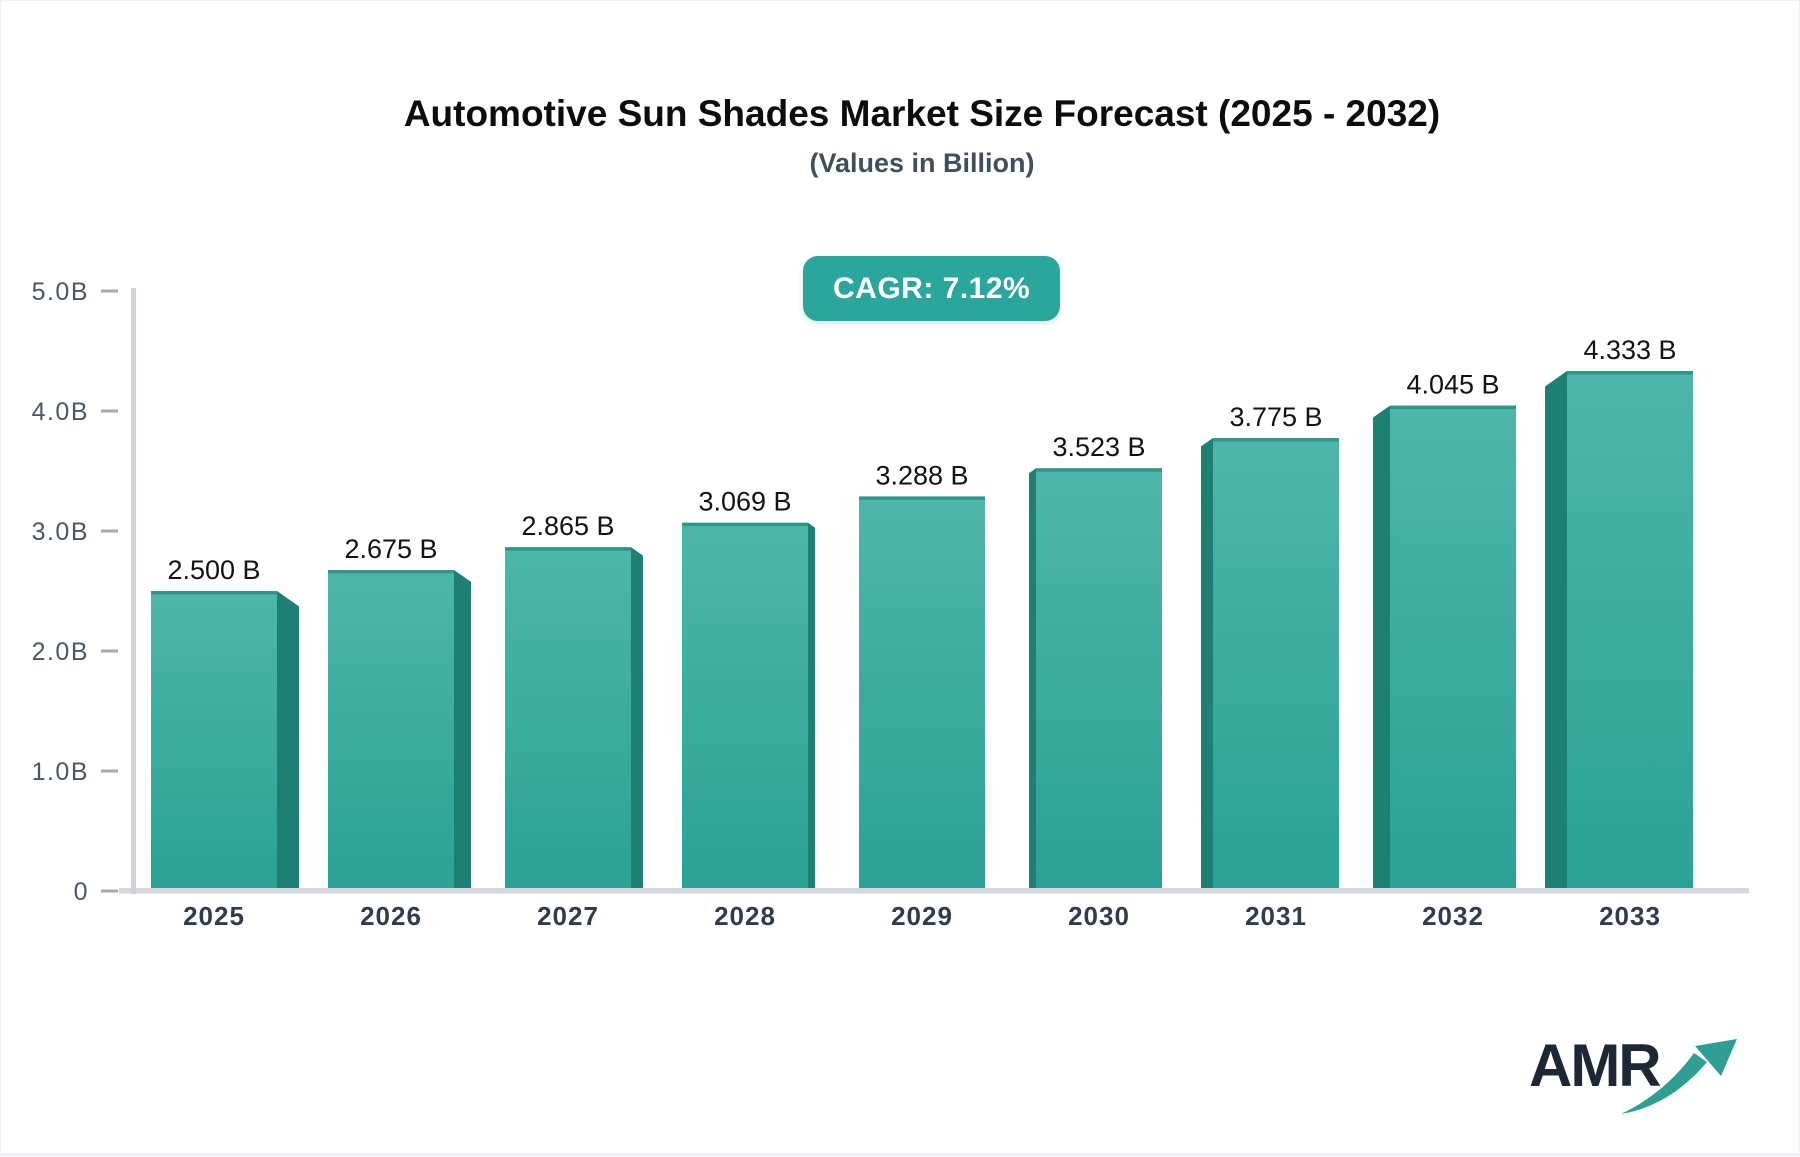  What do you see at coordinates (214, 916) in the screenshot?
I see `x-tick-label: 2025` at bounding box center [214, 916].